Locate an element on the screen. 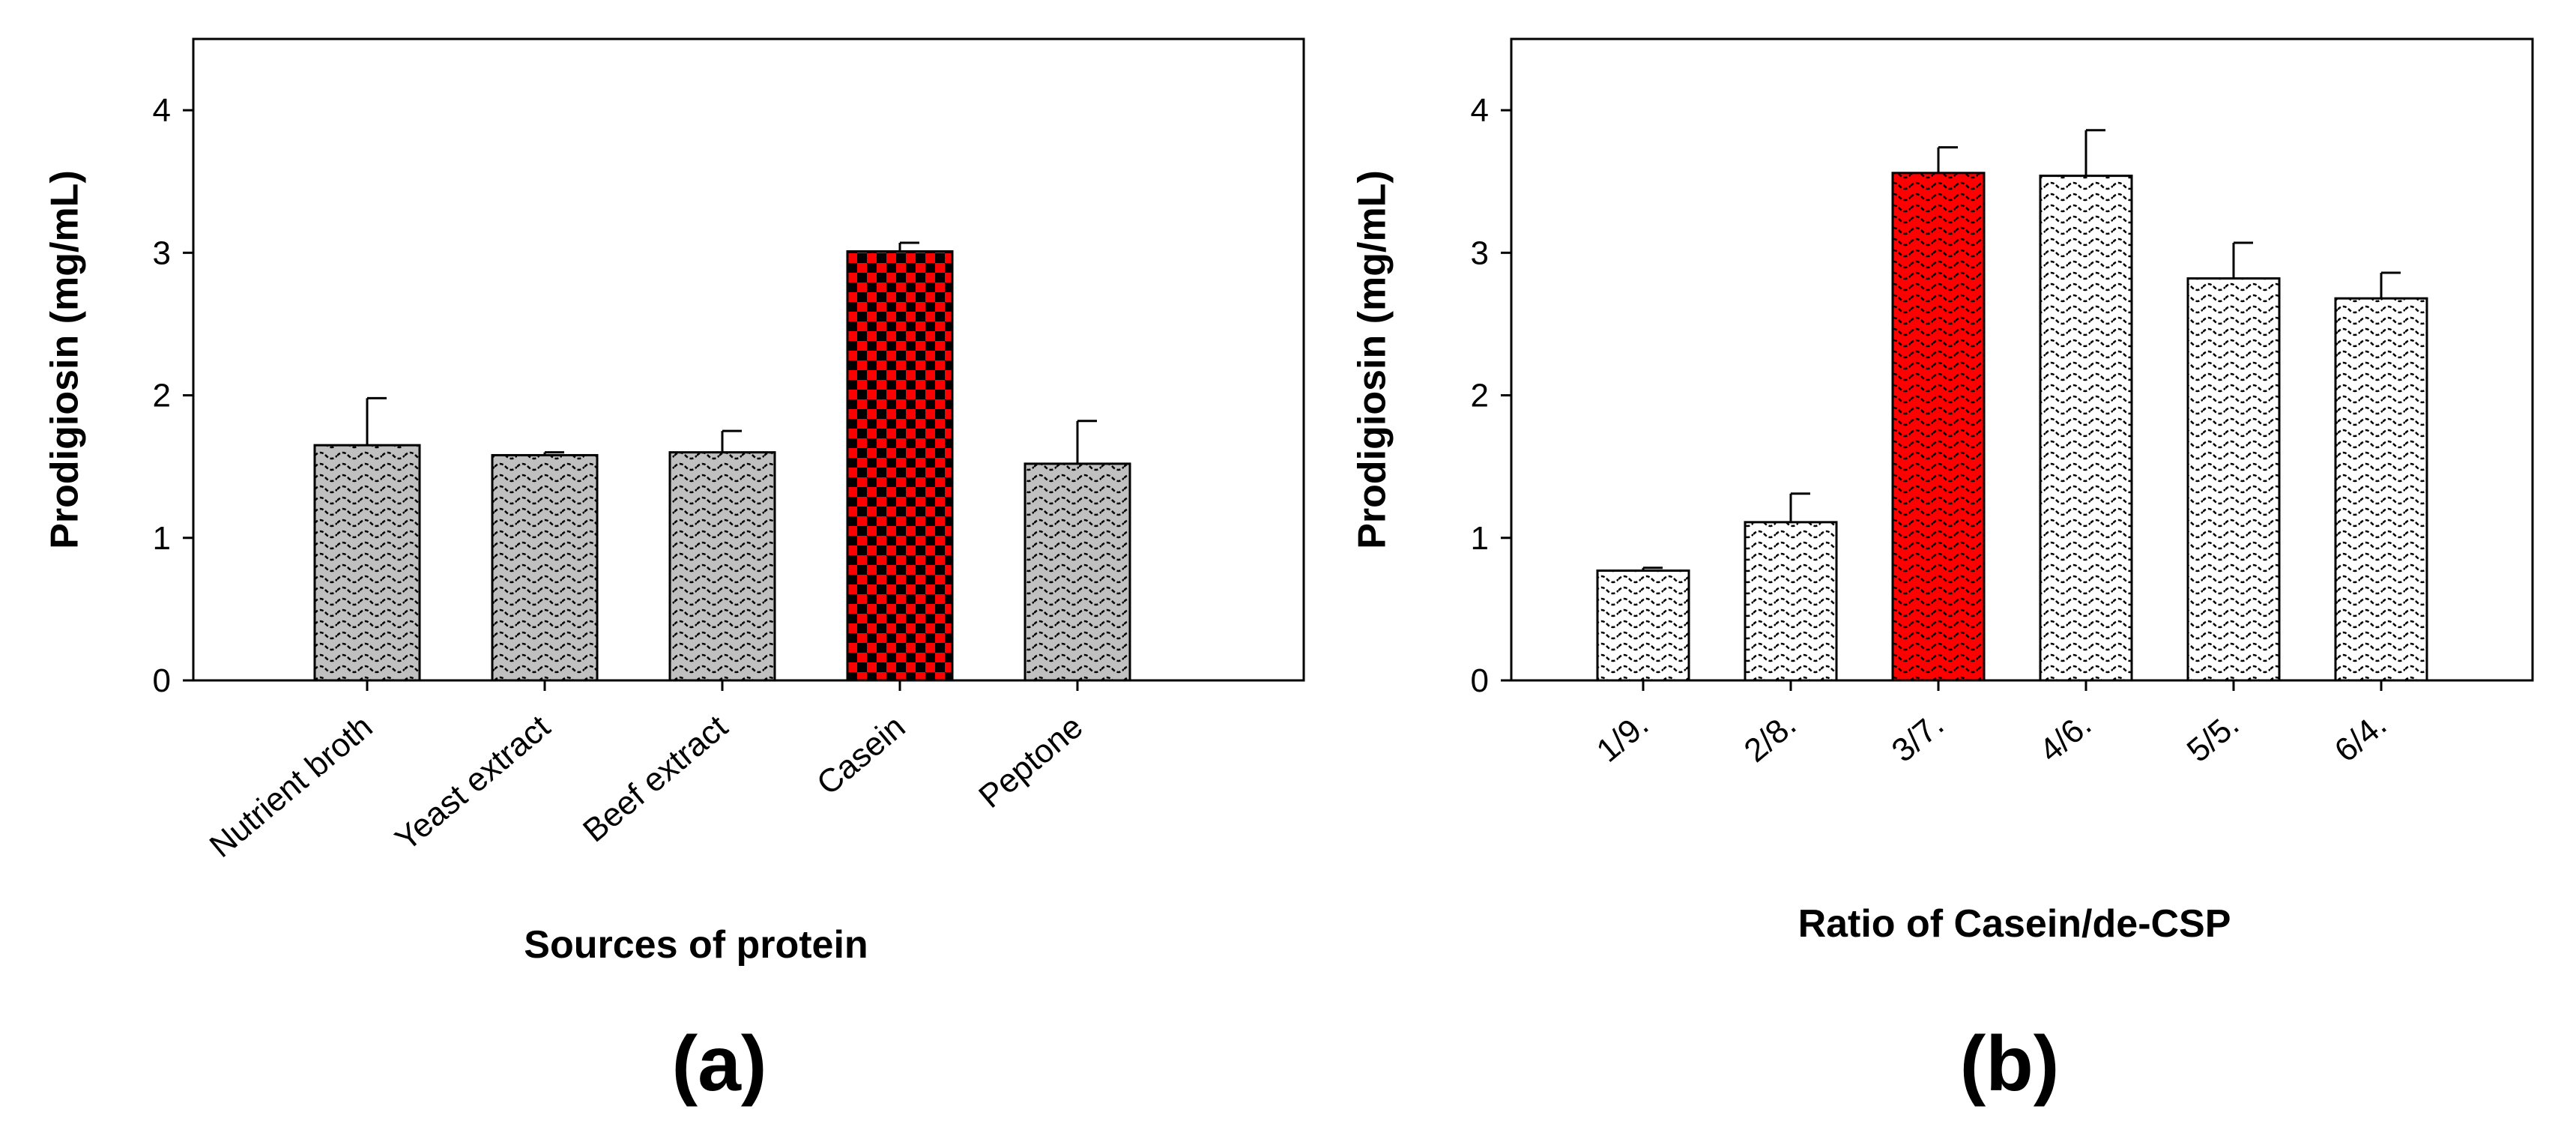  x-axis-title: Ratio of Casein/de-CSP is located at coordinates (2014, 924).